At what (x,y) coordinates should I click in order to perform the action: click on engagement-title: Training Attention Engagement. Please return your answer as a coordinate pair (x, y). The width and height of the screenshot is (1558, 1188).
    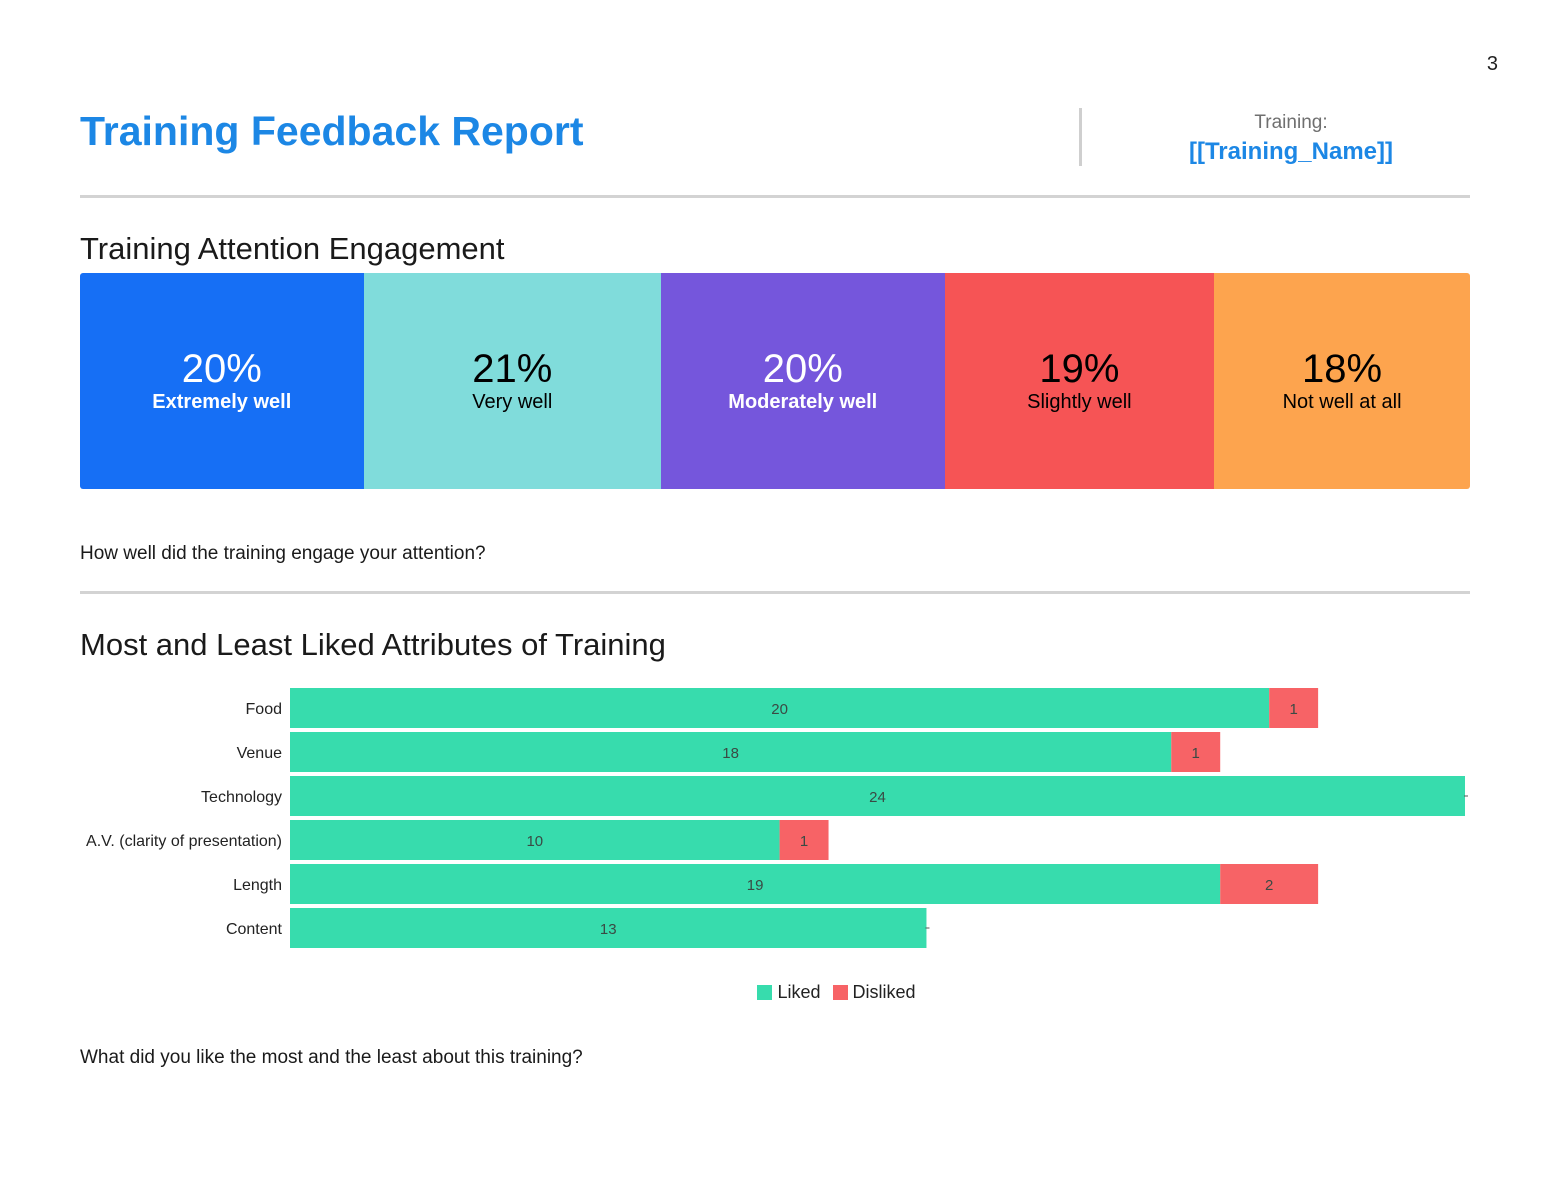
    Looking at the image, I should click on (292, 248).